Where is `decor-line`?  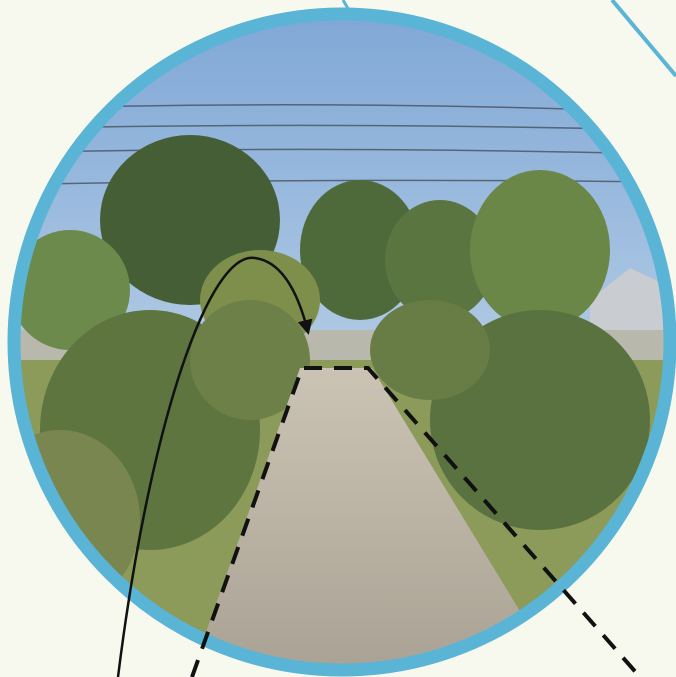
decor-line is located at coordinates (643, 39).